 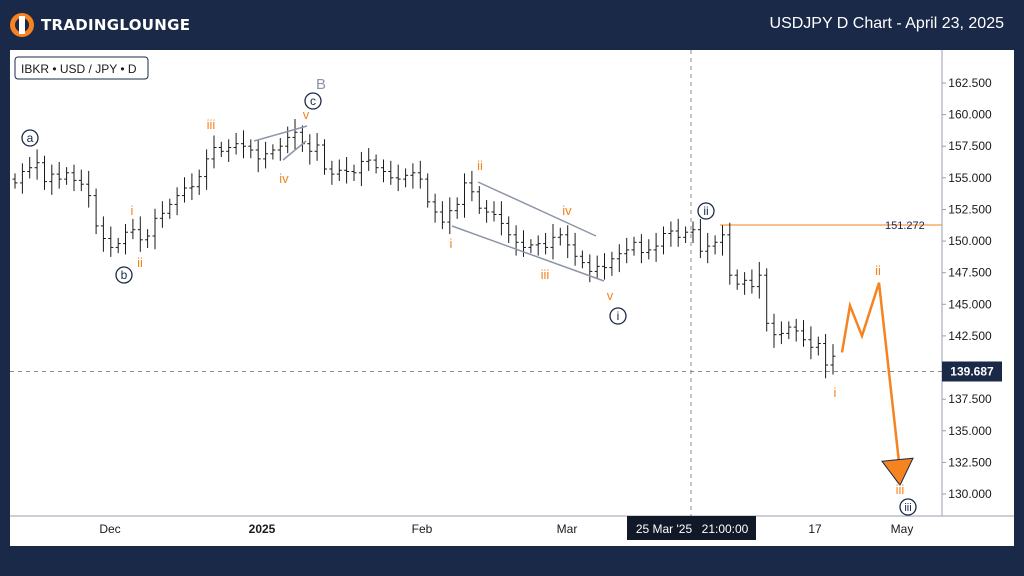 I want to click on wave-orange-iv-2: iv, so click(x=567, y=210).